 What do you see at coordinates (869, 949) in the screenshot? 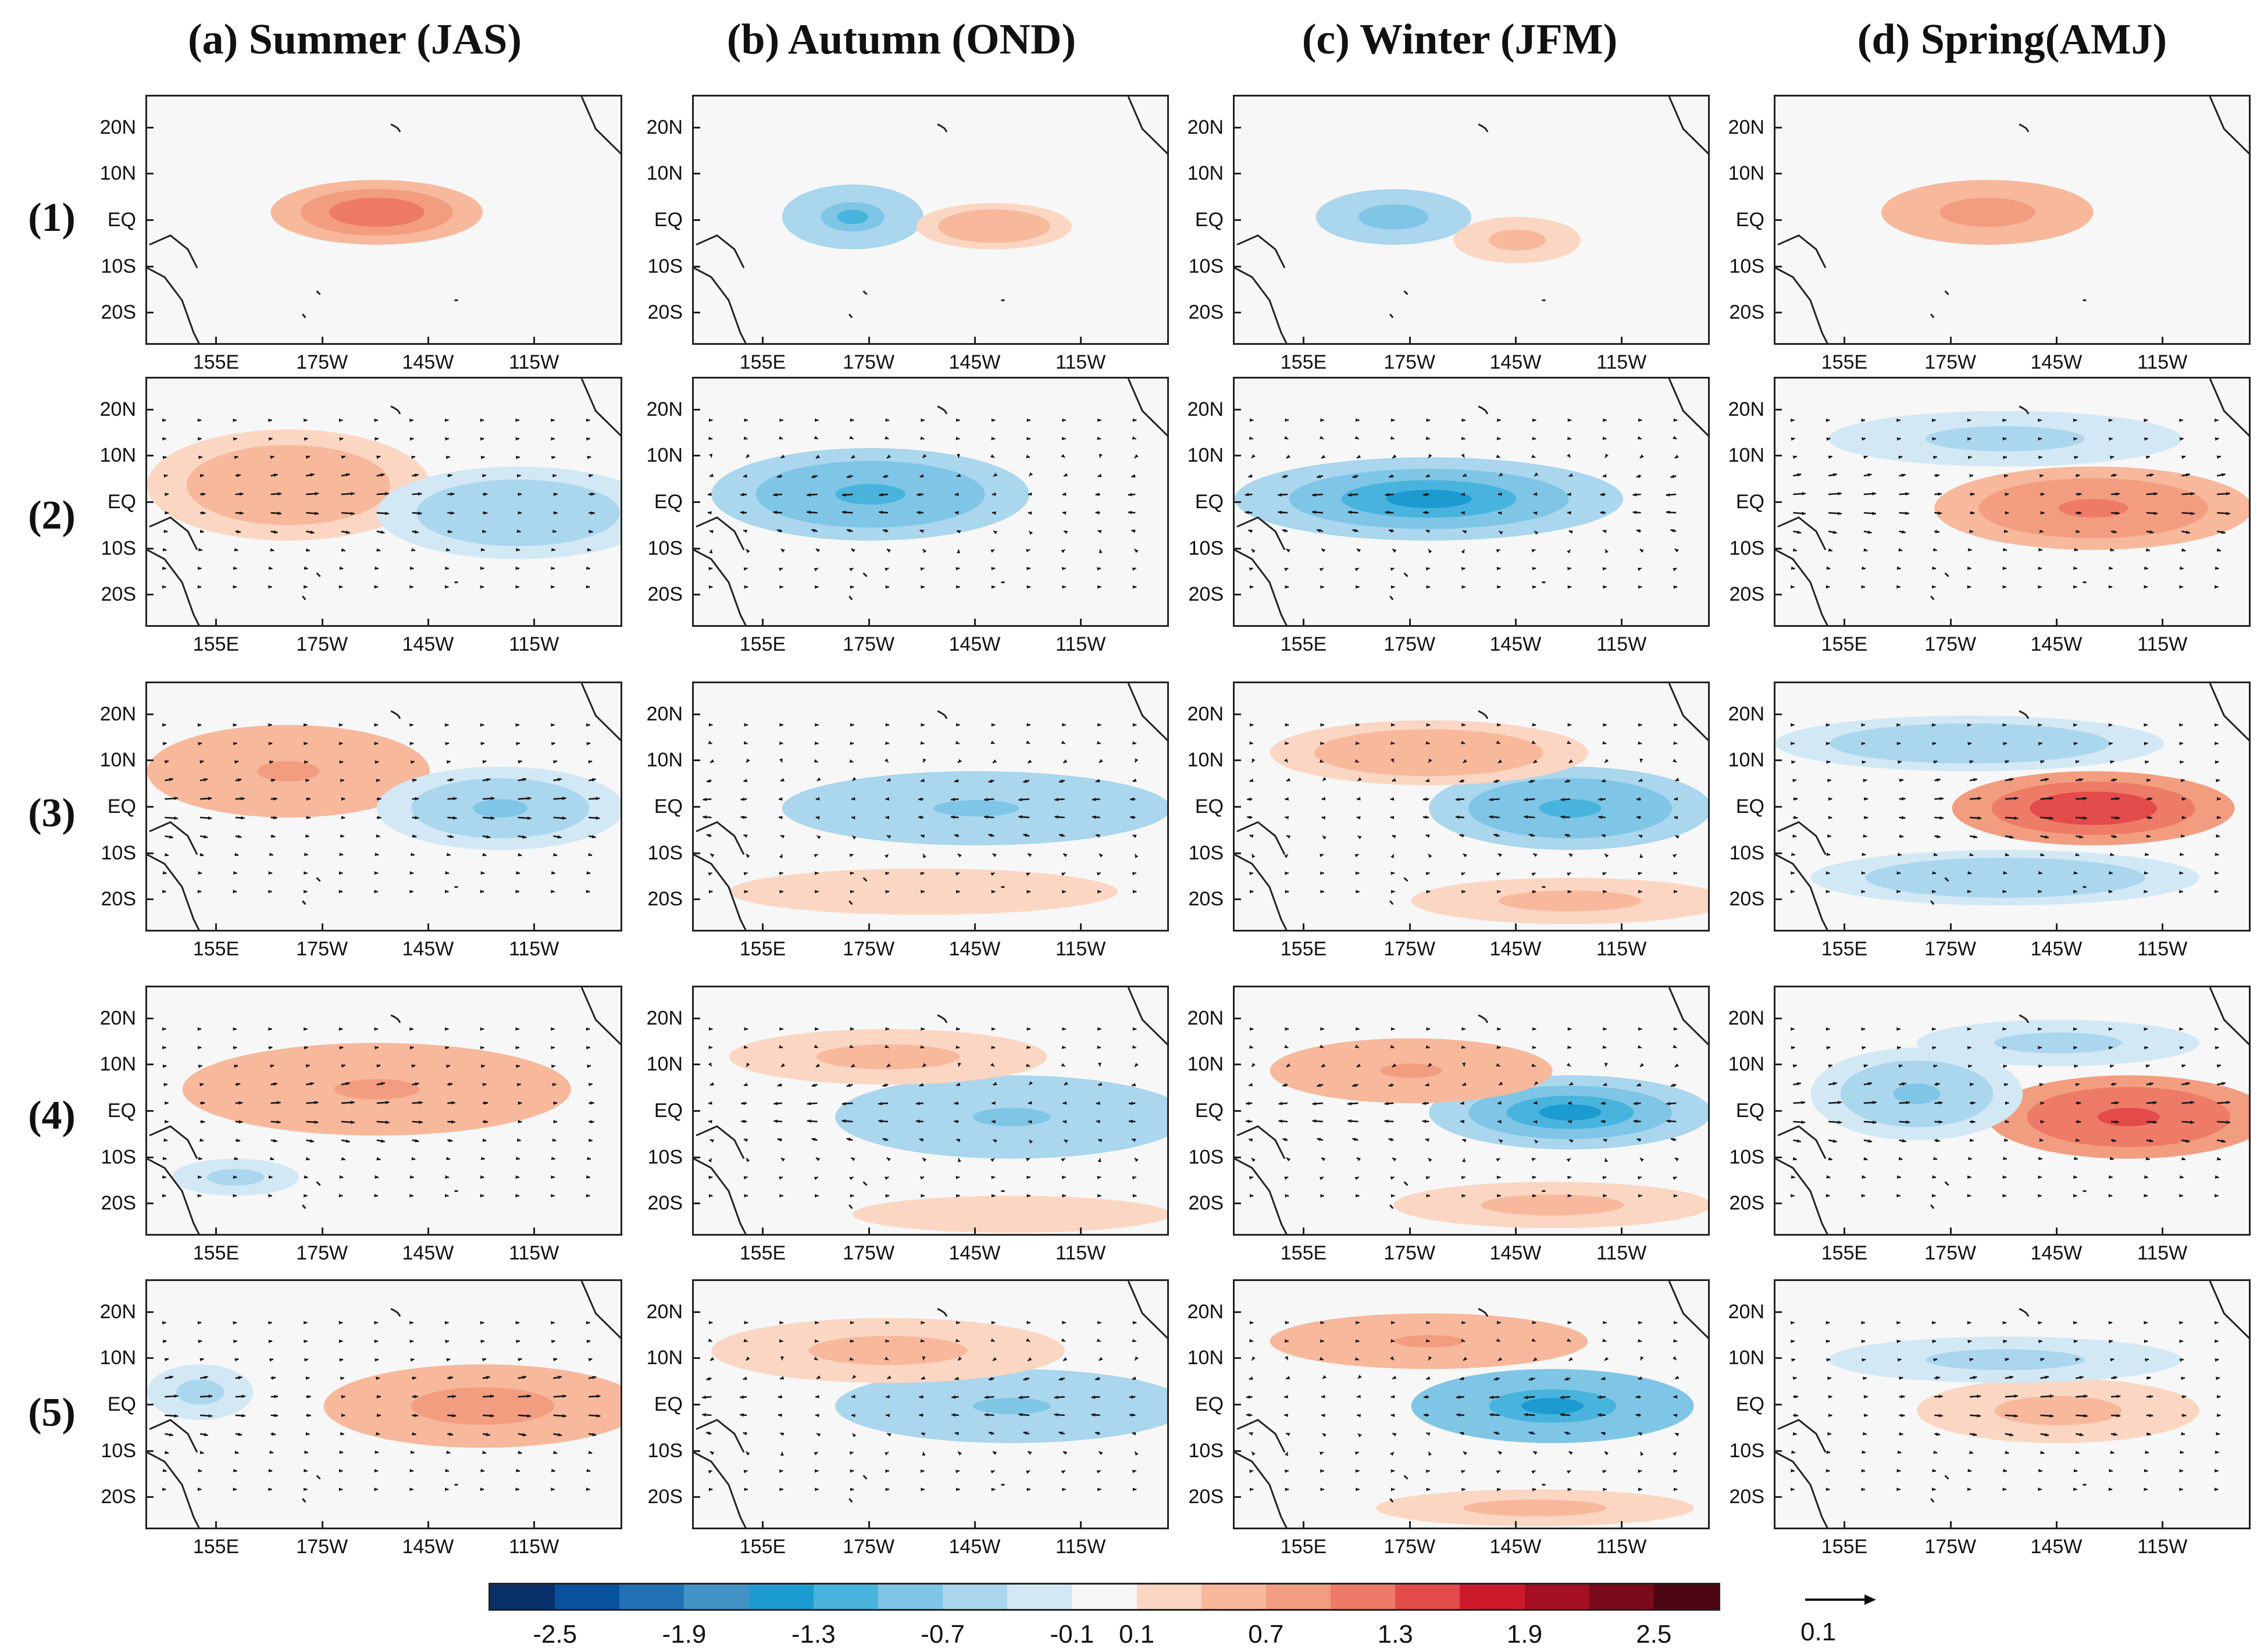
I see `lon-tick-label: 175W` at bounding box center [869, 949].